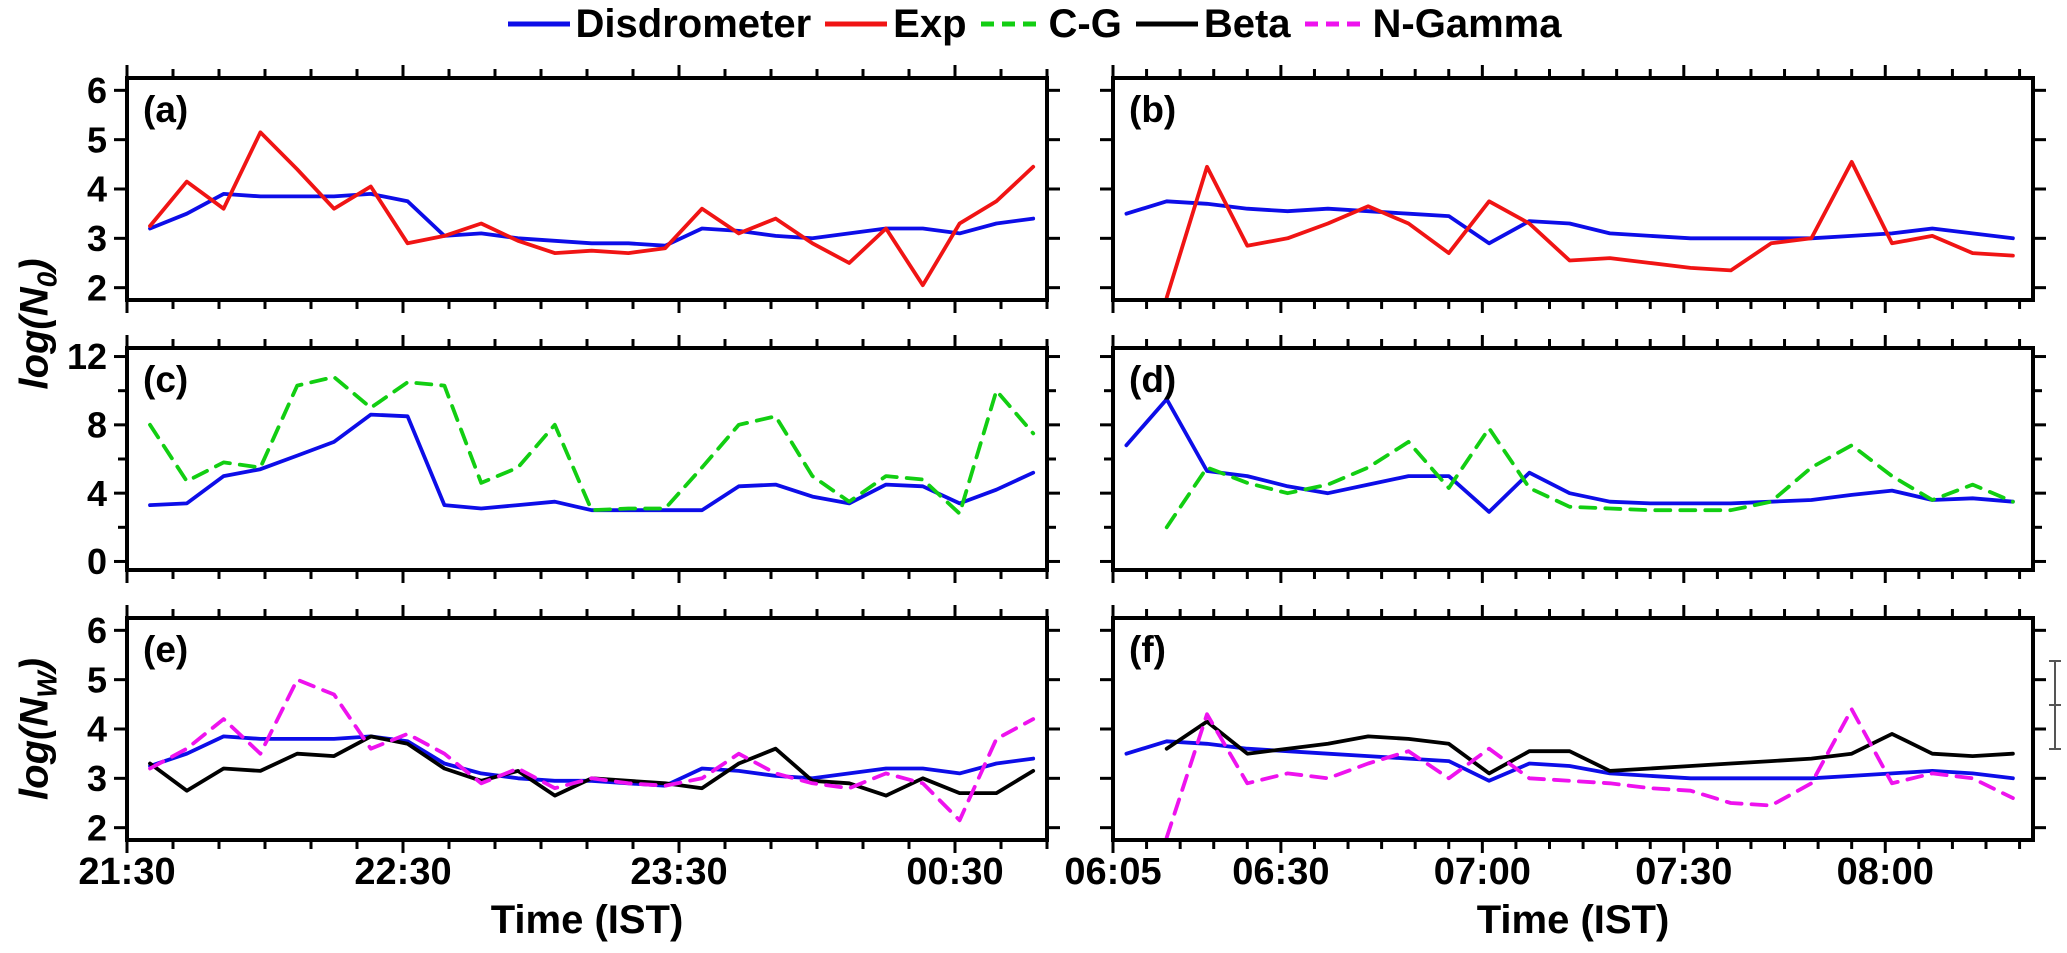 The height and width of the screenshot is (953, 2067). What do you see at coordinates (592, 220) in the screenshot?
I see `series-a-disdrometer` at bounding box center [592, 220].